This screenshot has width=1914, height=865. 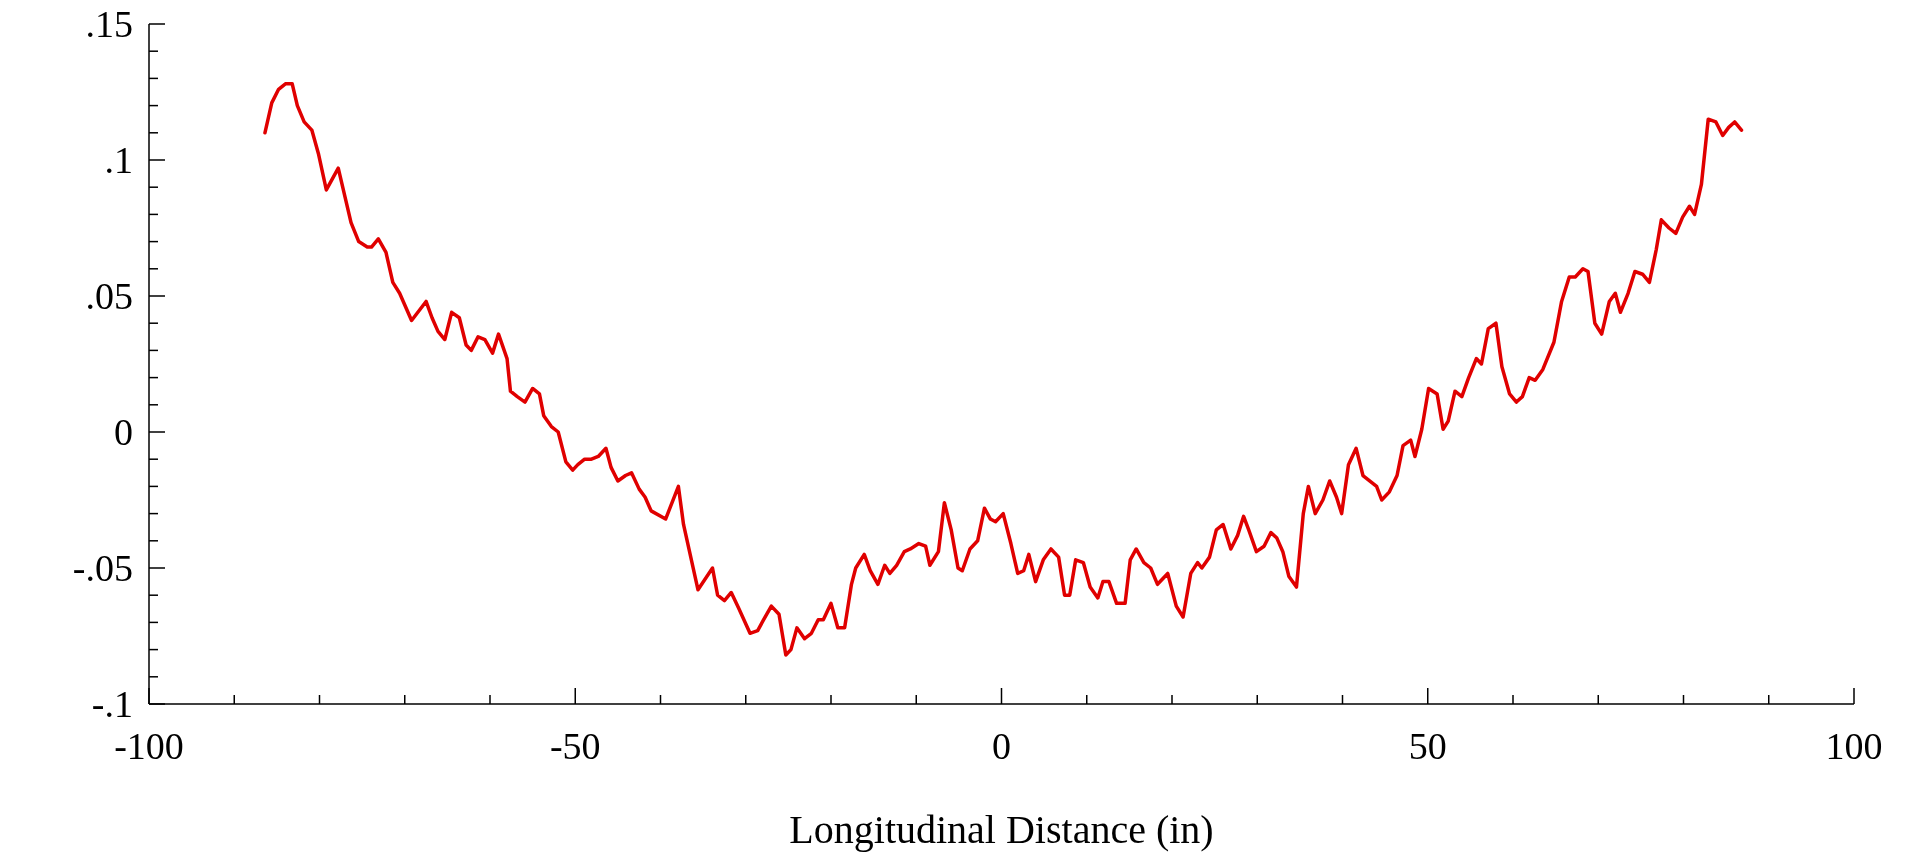 I want to click on x-tick-label: 100, so click(x=1854, y=746).